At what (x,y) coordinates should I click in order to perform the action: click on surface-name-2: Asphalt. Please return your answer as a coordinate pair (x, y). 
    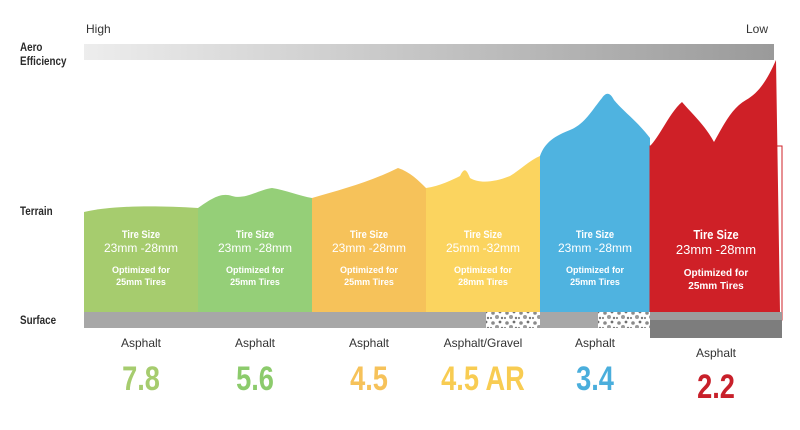
    Looking at the image, I should click on (255, 343).